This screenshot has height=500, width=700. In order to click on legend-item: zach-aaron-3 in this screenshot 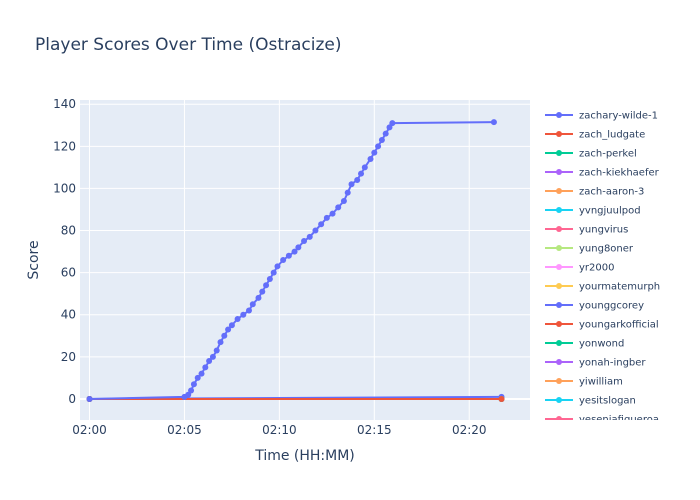, I will do `click(594, 192)`.